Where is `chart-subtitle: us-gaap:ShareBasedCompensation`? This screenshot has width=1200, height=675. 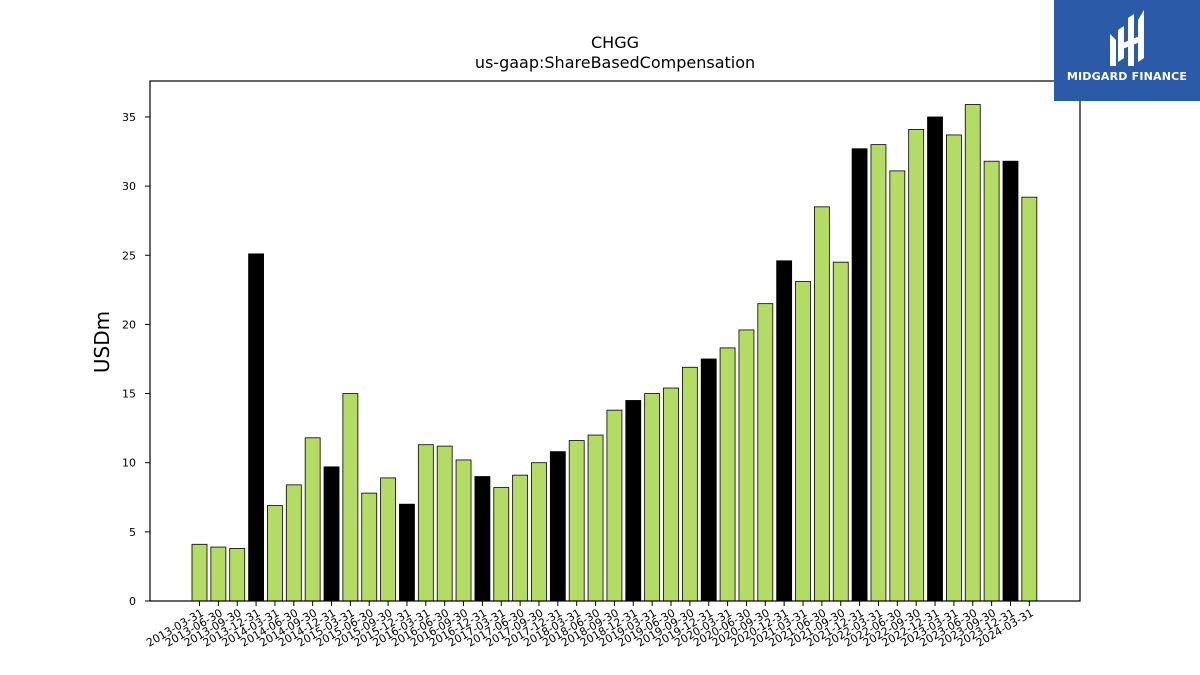 chart-subtitle: us-gaap:ShareBasedCompensation is located at coordinates (615, 62).